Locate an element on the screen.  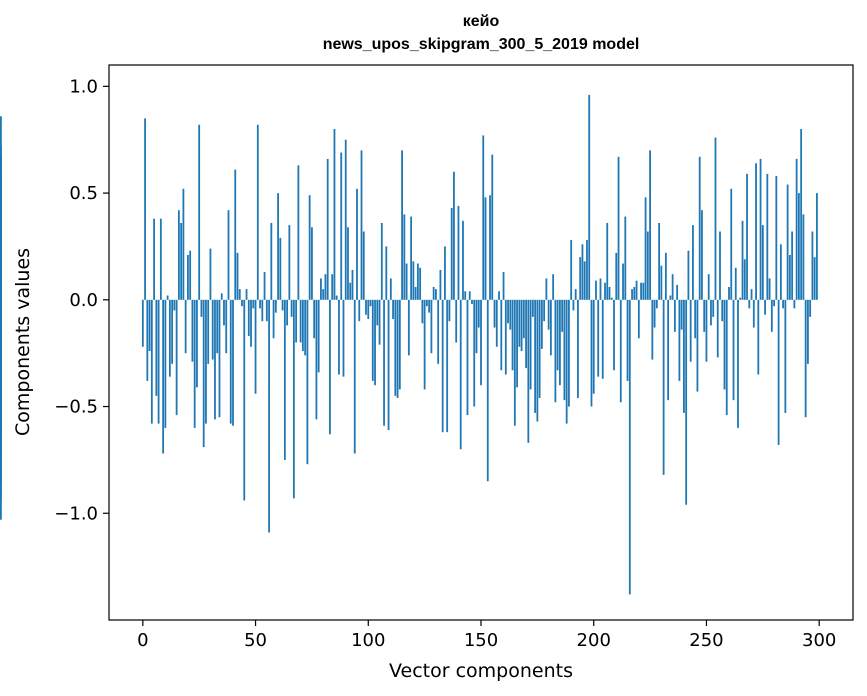
y-ticks: −1.0 −0.5 0.0 0.5 1.0 is located at coordinates (81, 300).